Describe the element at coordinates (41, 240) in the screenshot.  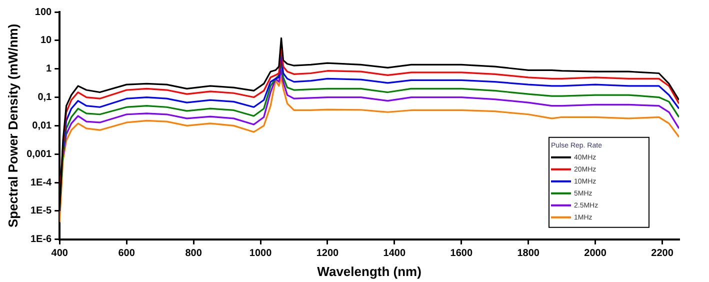
I see `y-tick-label: 1E-6` at that location.